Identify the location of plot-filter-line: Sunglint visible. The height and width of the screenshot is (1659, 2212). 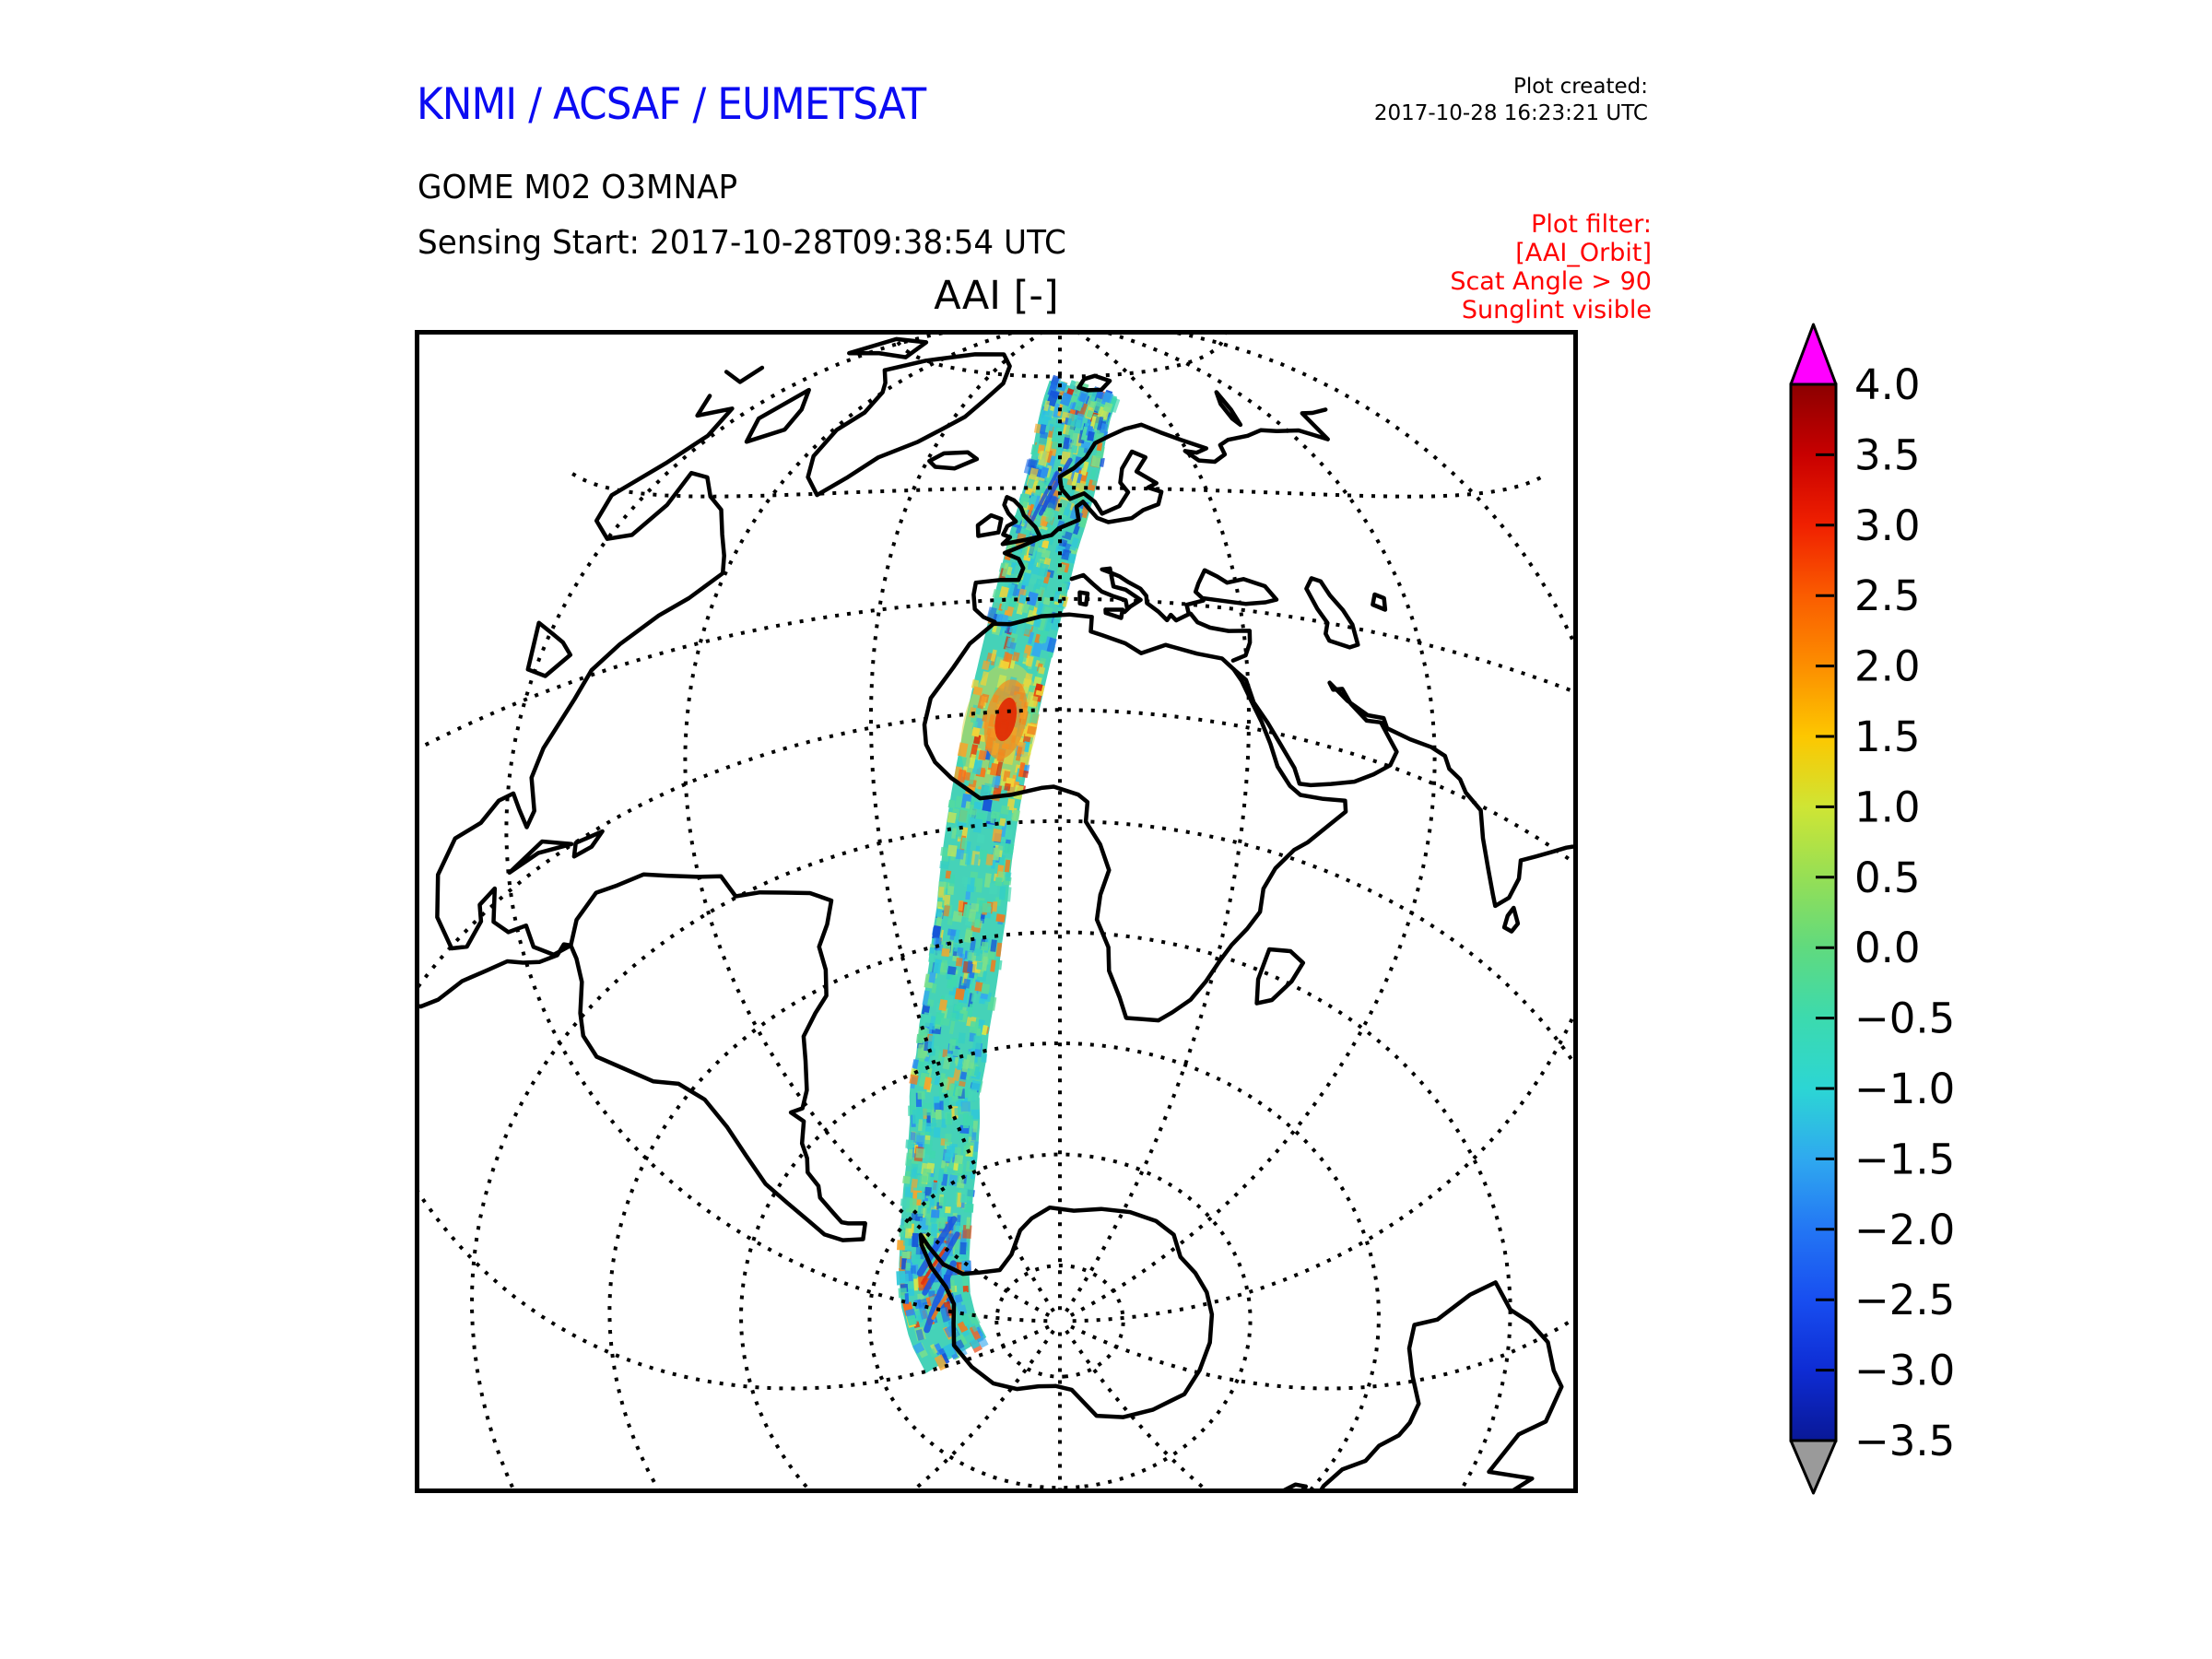
(1556, 310).